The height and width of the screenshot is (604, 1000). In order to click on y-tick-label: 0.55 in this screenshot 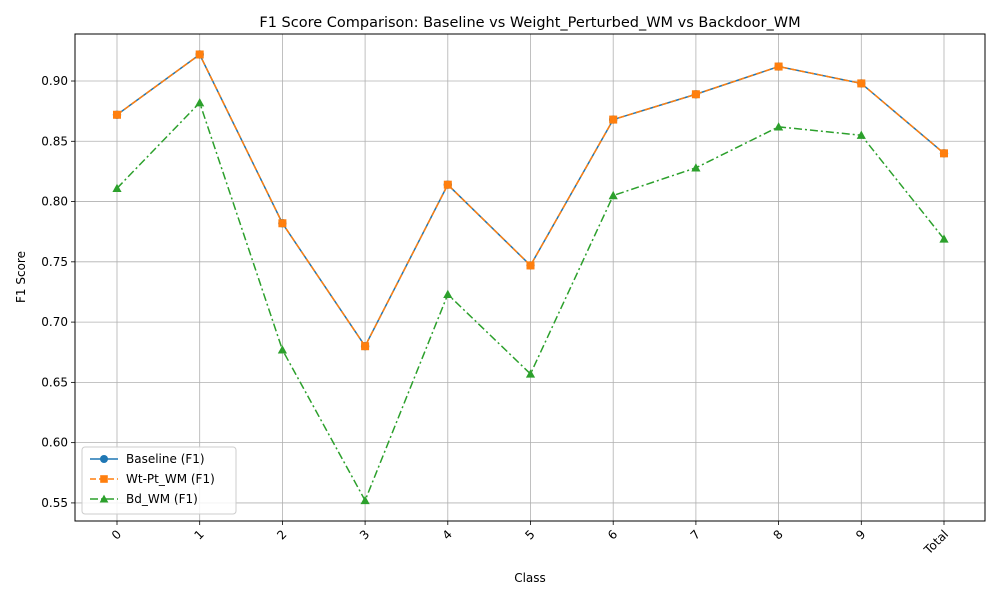, I will do `click(54, 503)`.